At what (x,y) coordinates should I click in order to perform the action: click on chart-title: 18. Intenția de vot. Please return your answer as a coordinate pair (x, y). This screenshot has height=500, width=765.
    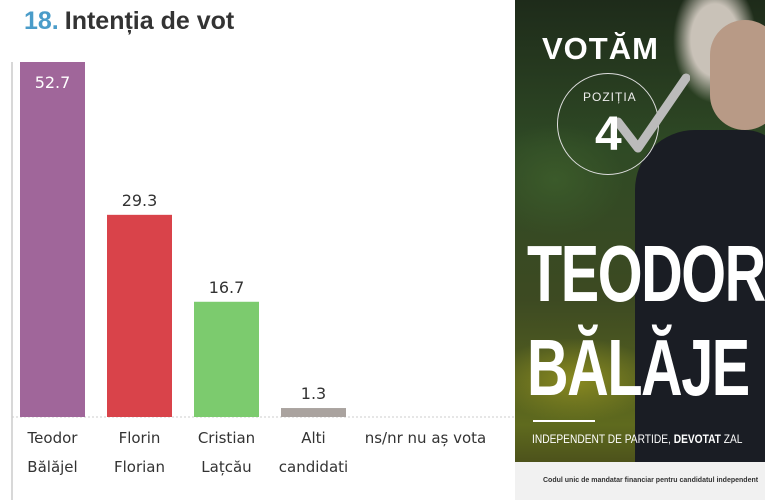
    Looking at the image, I should click on (129, 21).